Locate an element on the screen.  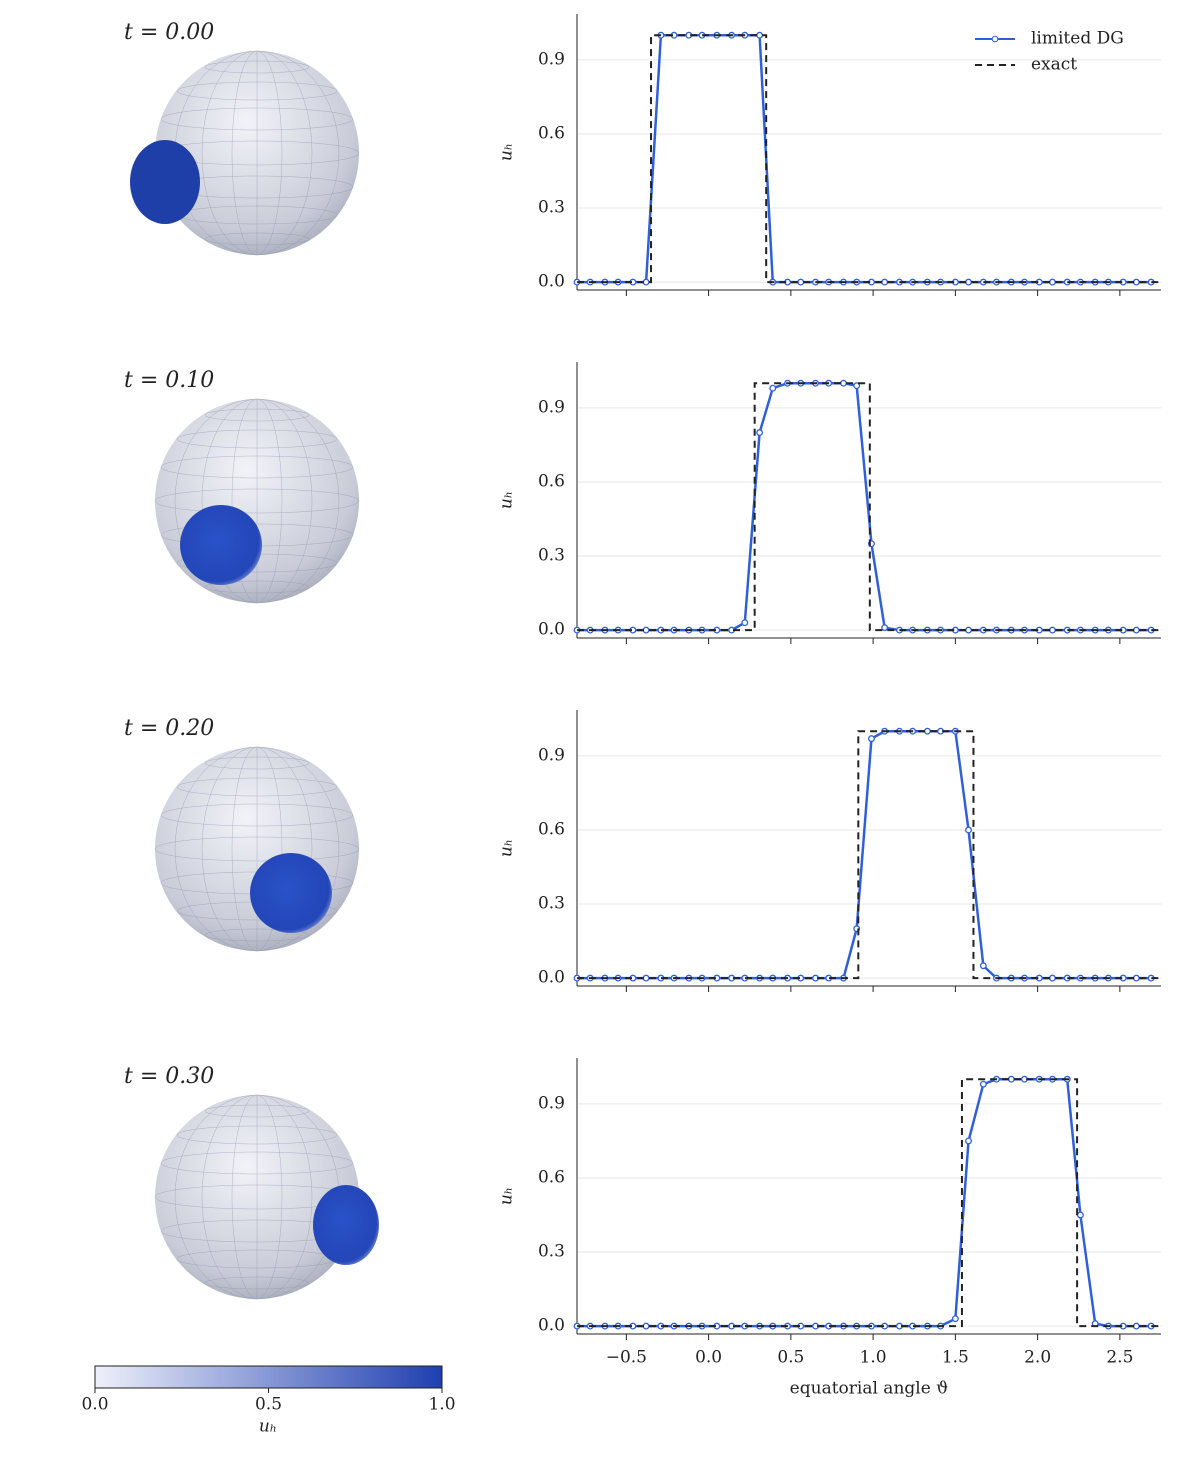
legend-label: exact is located at coordinates (1054, 65).